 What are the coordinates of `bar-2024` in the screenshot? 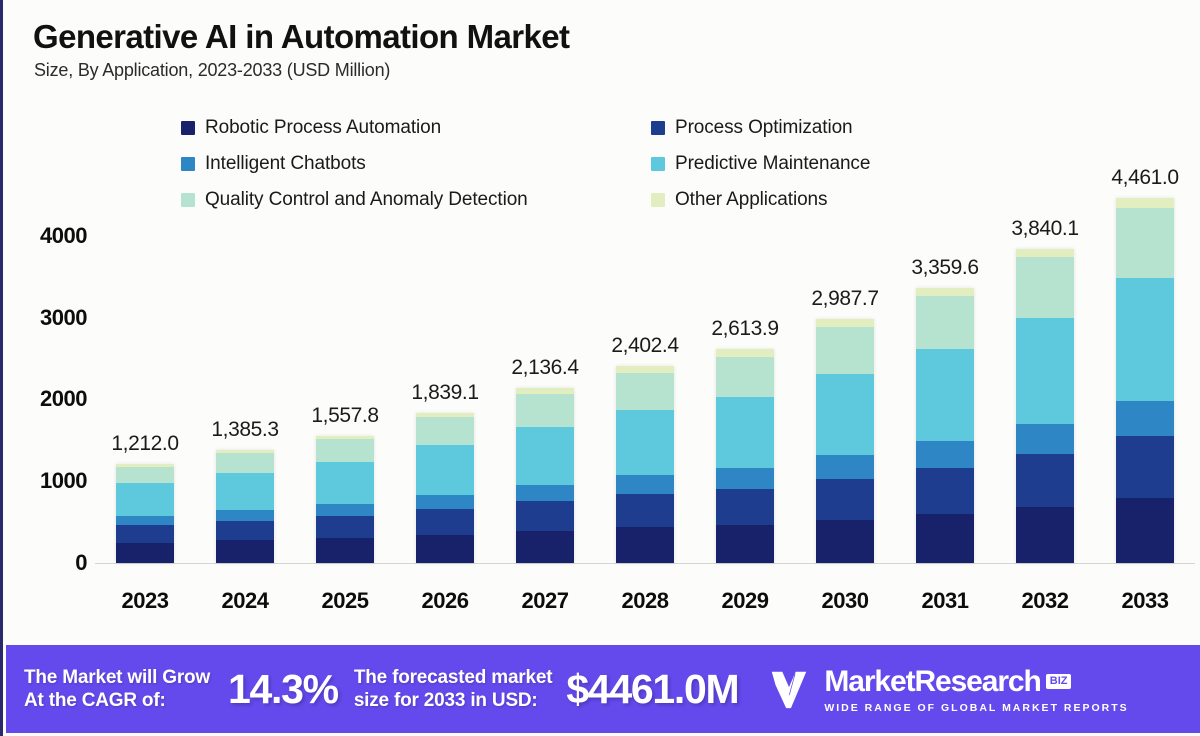 It's located at (245, 506).